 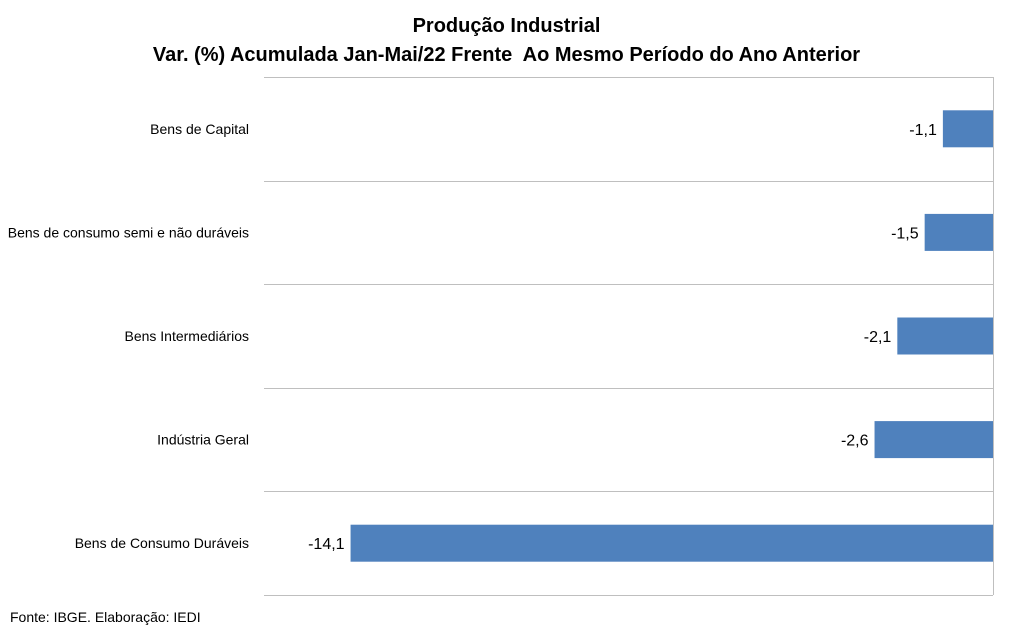 I want to click on source-footnote: Fonte: IBGE. Elaboração: IEDI, so click(x=105, y=617).